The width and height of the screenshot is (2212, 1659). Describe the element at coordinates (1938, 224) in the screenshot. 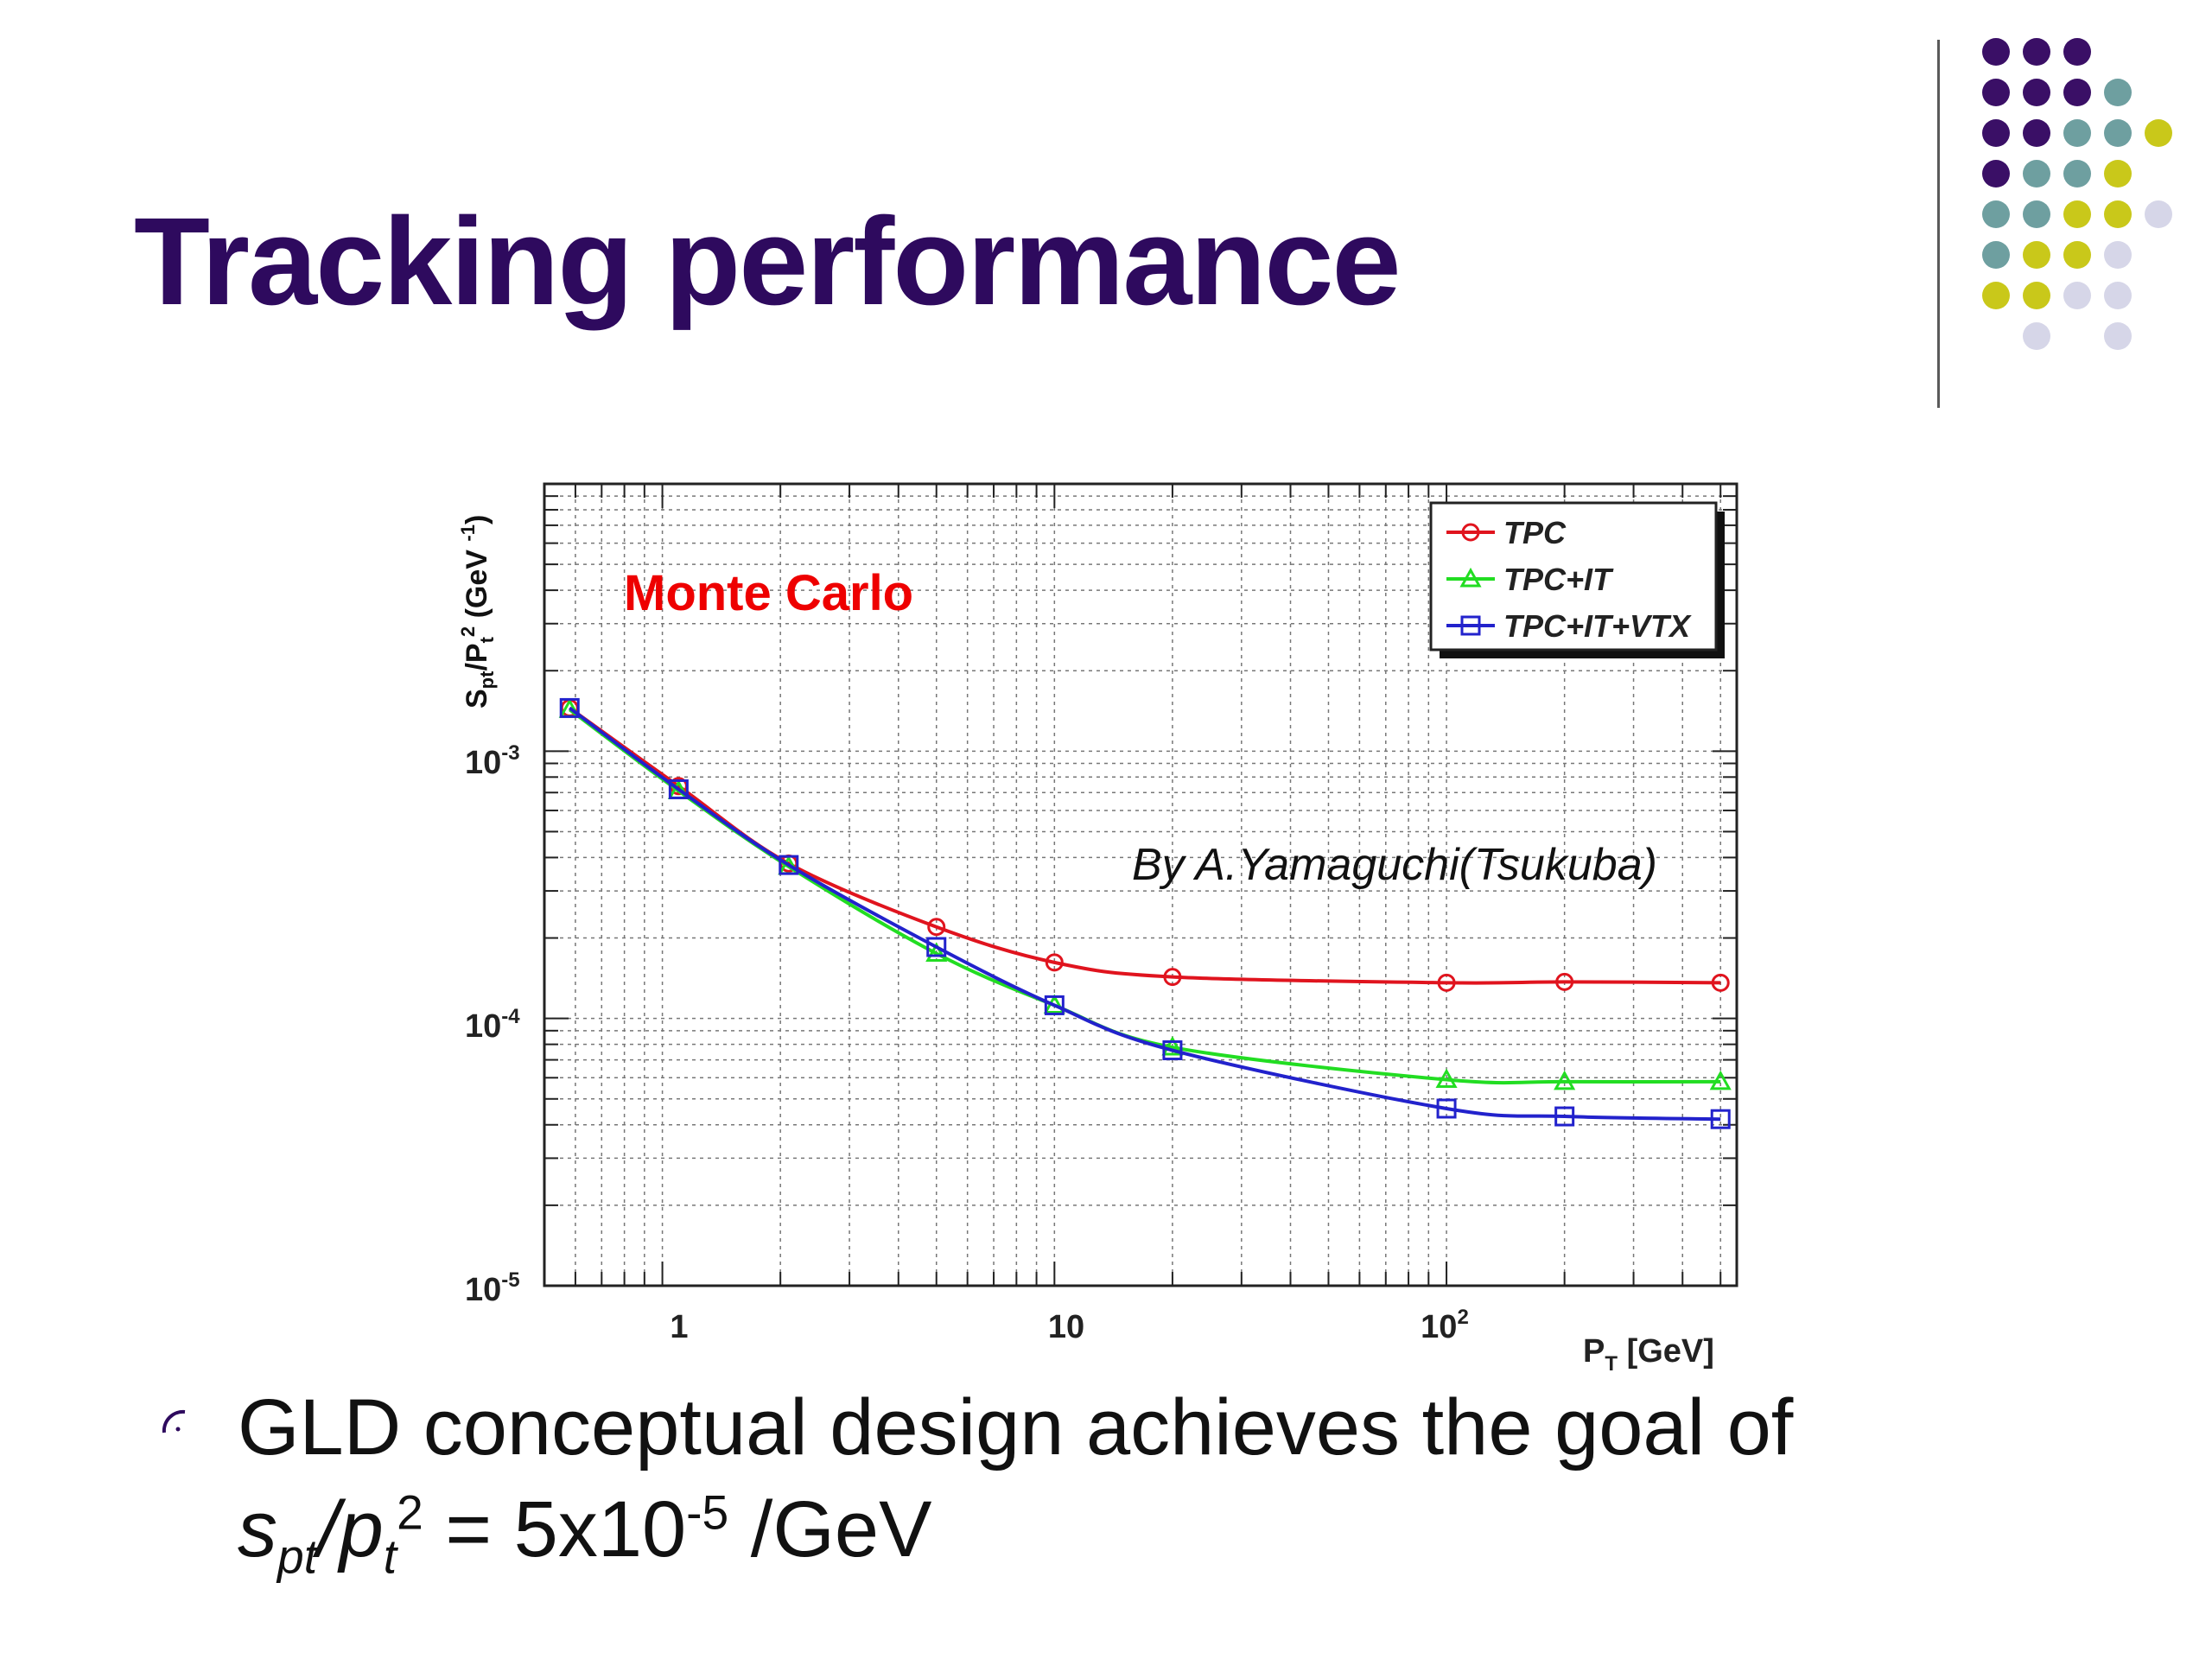

I see `title-divider-line` at that location.